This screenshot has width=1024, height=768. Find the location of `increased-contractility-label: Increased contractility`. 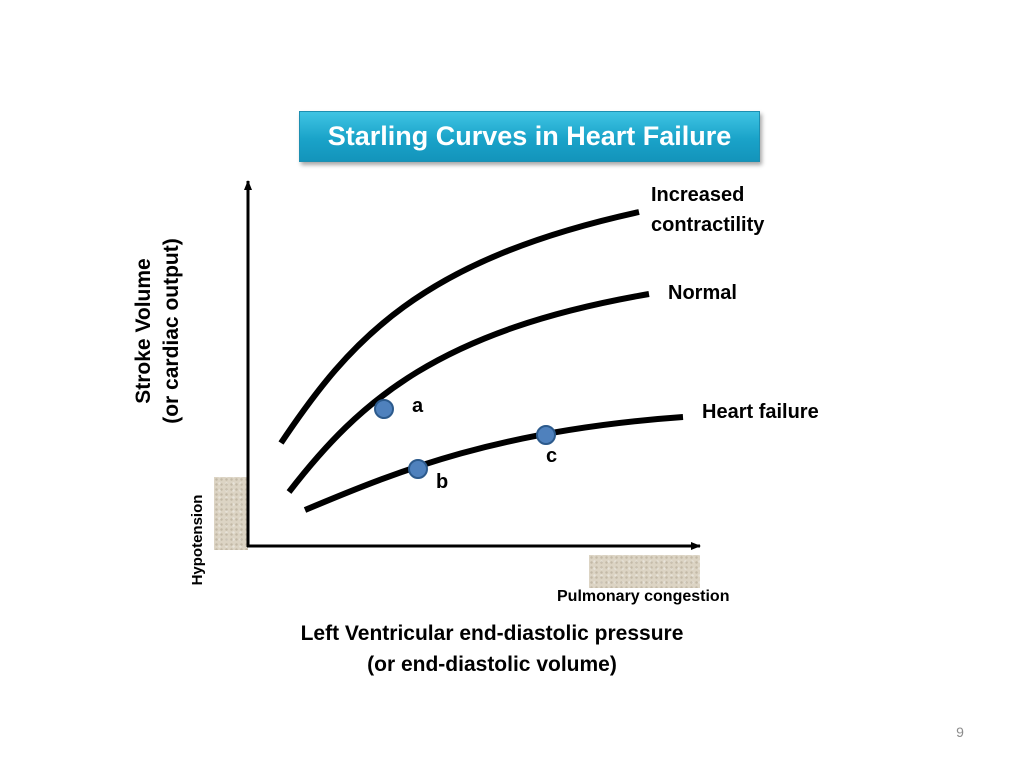

increased-contractility-label: Increased contractility is located at coordinates (726, 210).